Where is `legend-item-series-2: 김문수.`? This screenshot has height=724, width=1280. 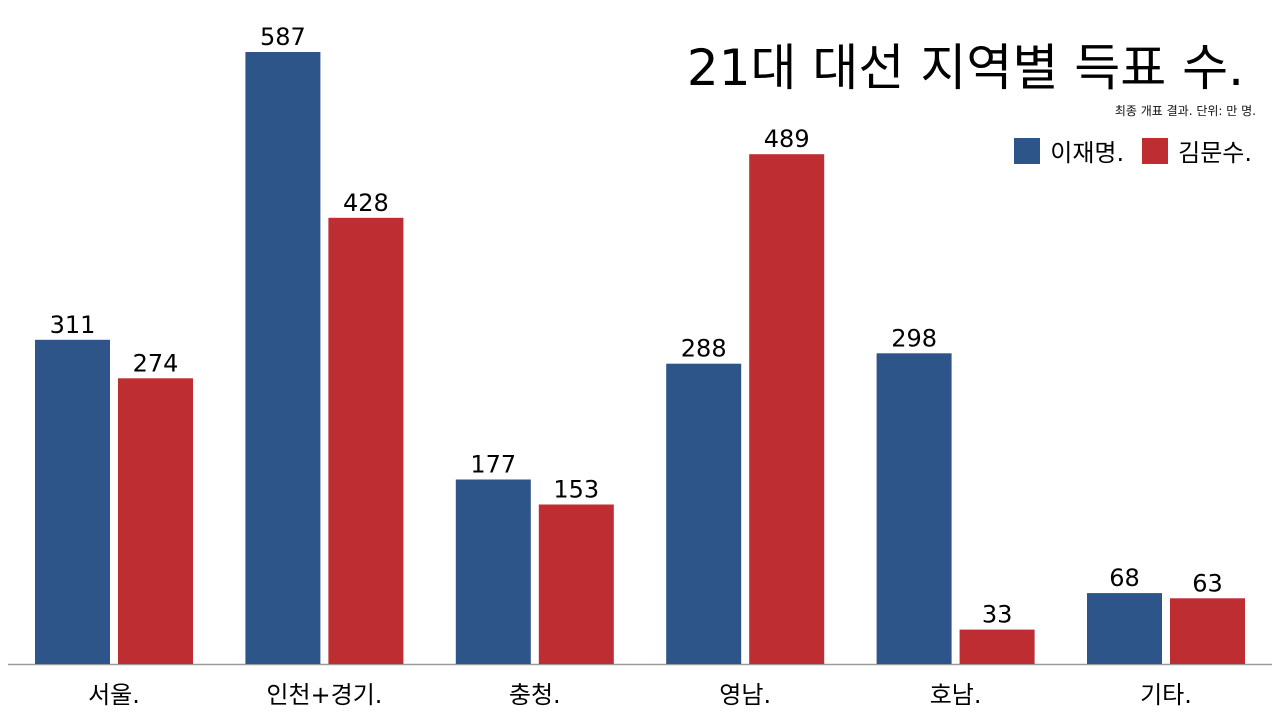
legend-item-series-2: 김문수. is located at coordinates (1197, 150).